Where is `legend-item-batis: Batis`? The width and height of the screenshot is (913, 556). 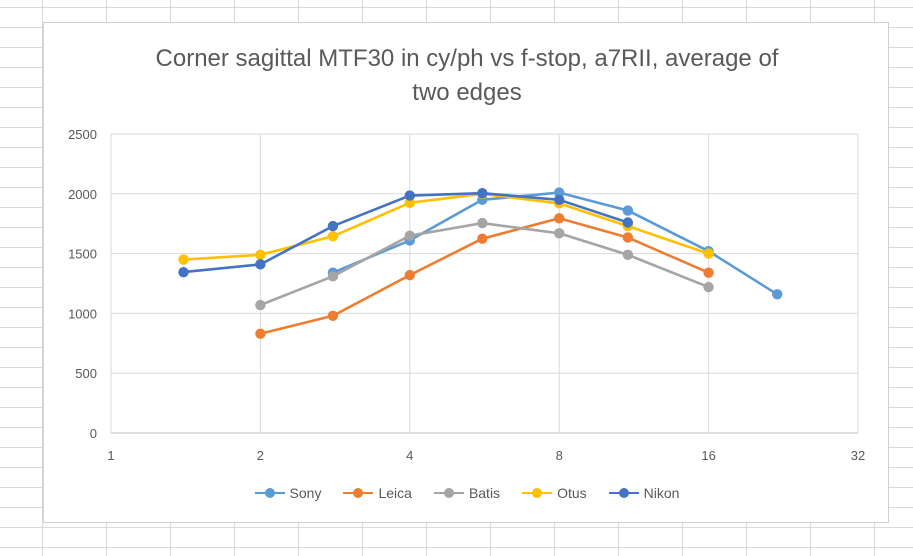
legend-item-batis: Batis is located at coordinates (467, 493).